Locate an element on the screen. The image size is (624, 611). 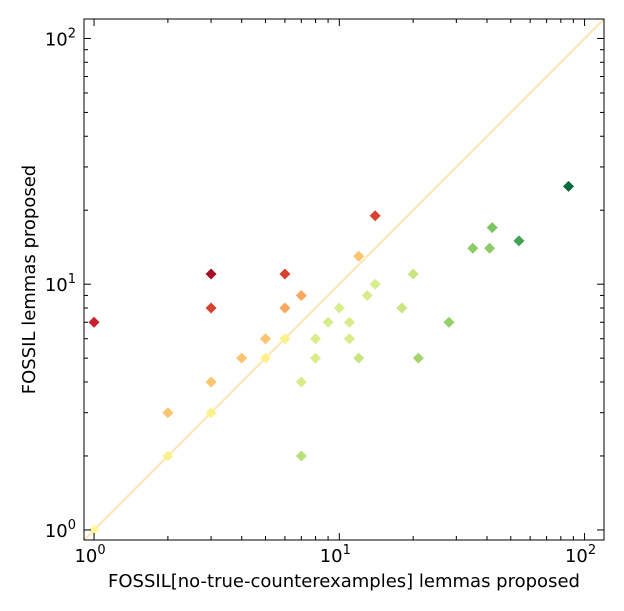
x-tick-label-1: 10¹ is located at coordinates (335, 555).